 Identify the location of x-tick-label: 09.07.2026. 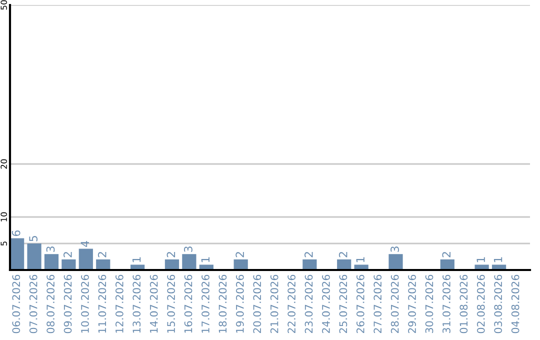
(68, 304).